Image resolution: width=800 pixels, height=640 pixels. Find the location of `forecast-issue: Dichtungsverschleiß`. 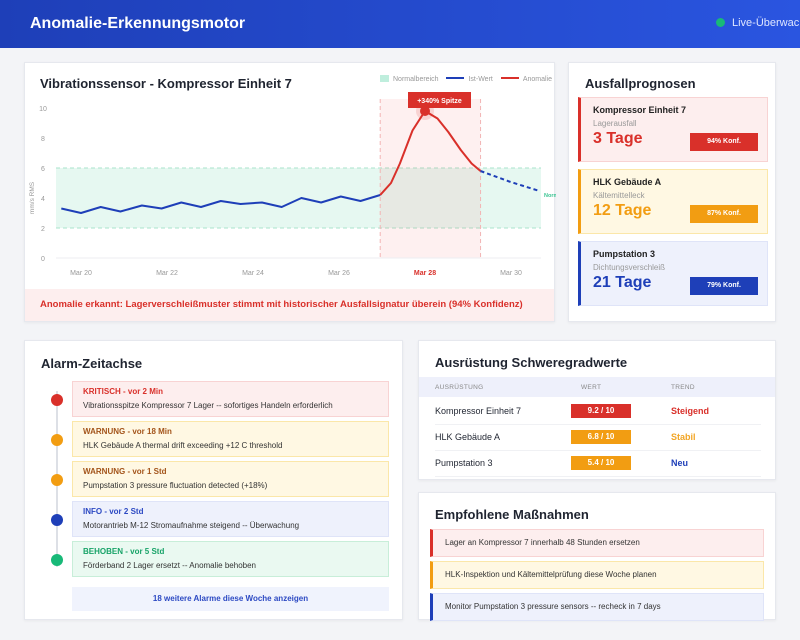

forecast-issue: Dichtungsverschleiß is located at coordinates (629, 267).